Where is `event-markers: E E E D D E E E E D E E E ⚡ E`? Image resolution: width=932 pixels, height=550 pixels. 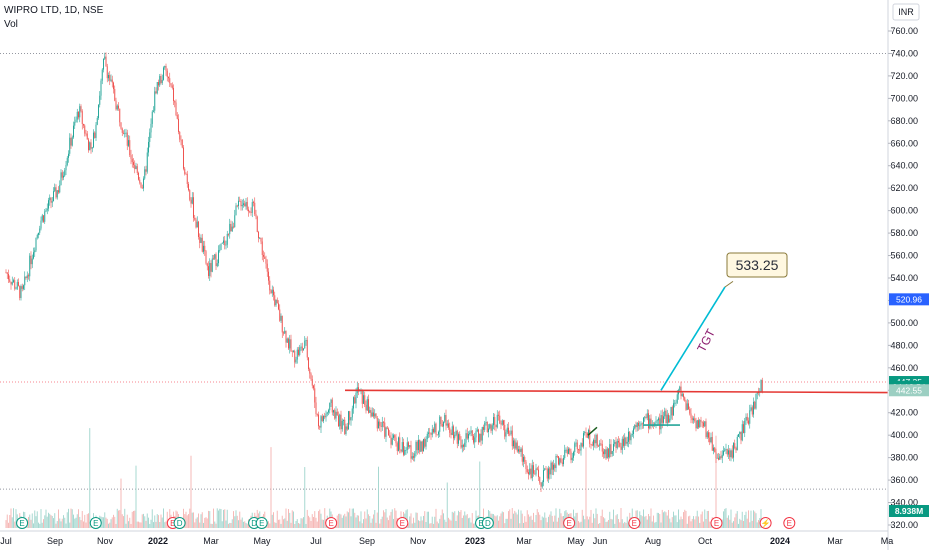 event-markers: E E E D D E E E E D E E E ⚡ E is located at coordinates (406, 523).